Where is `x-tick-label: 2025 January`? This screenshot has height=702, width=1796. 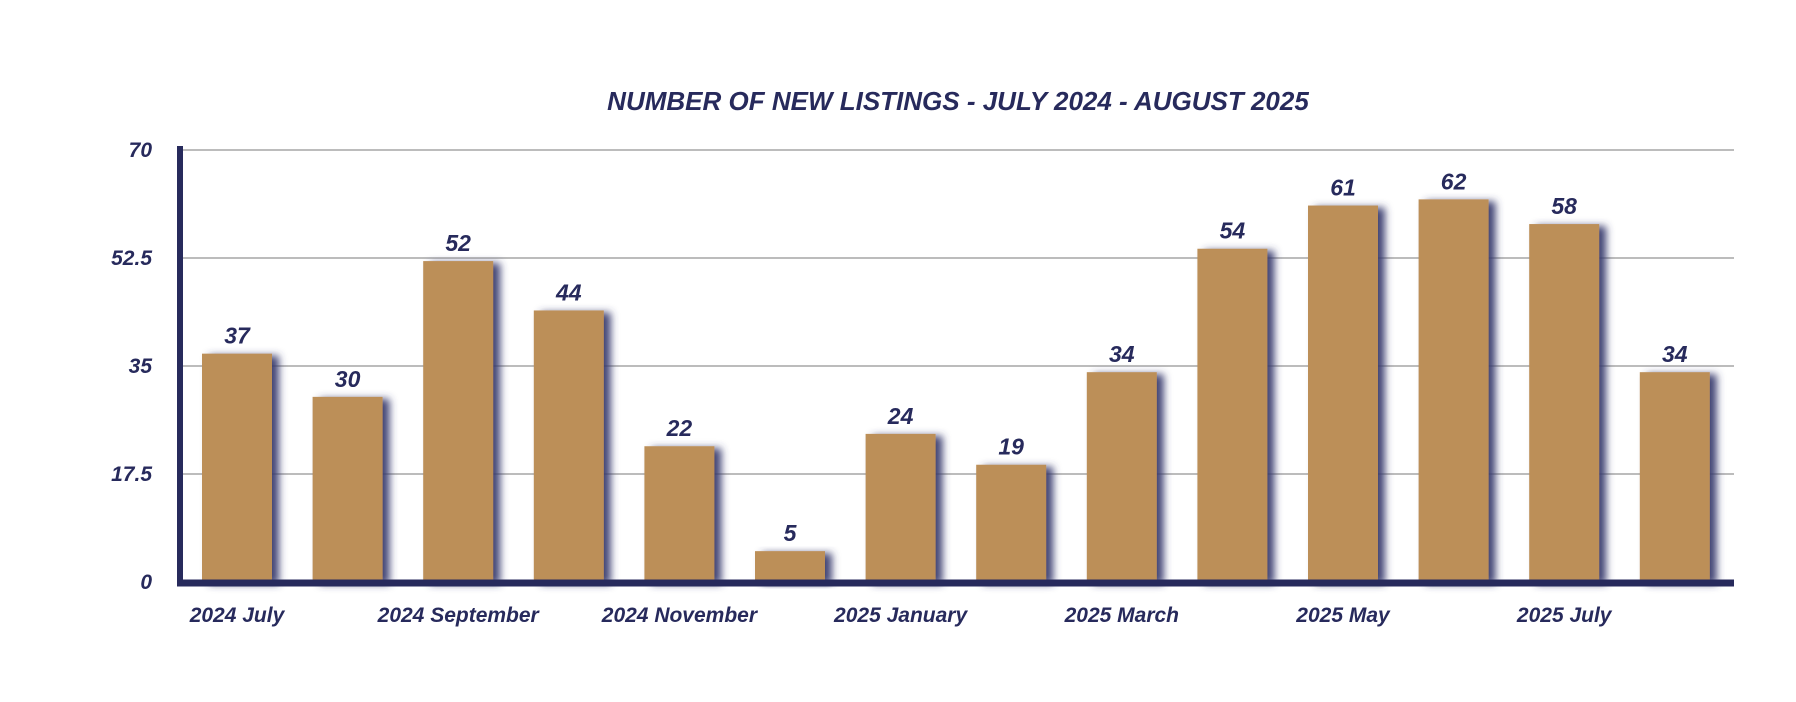 x-tick-label: 2025 January is located at coordinates (900, 615).